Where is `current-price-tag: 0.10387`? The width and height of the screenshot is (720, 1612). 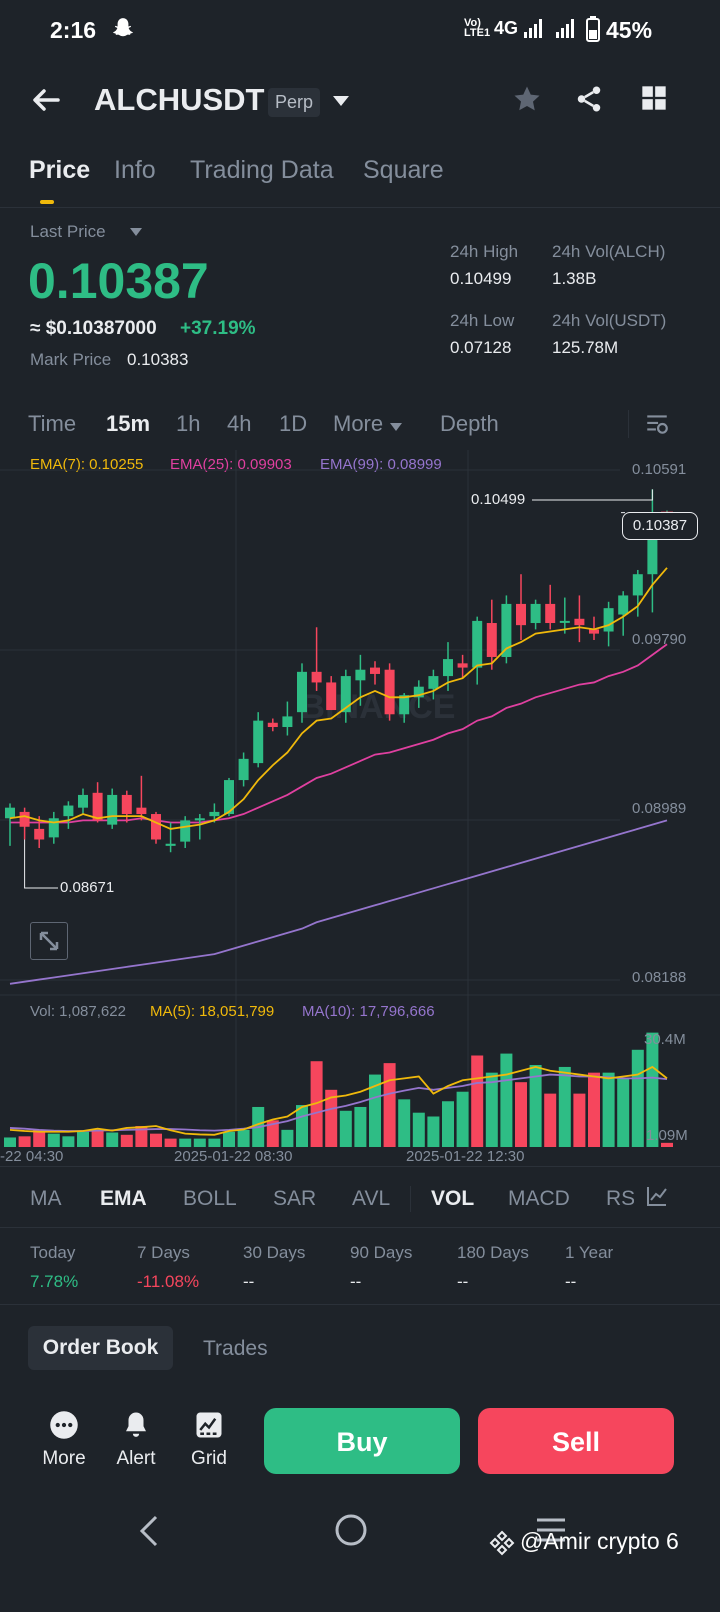
current-price-tag: 0.10387 is located at coordinates (660, 526).